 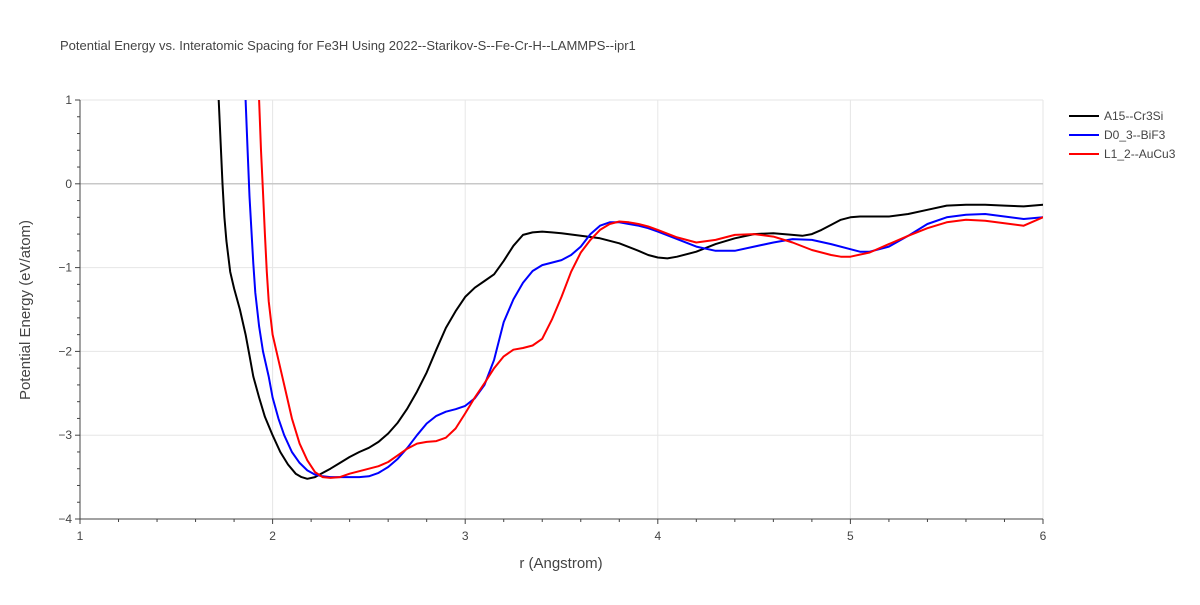 What do you see at coordinates (80, 536) in the screenshot?
I see `x-tick-label: 1` at bounding box center [80, 536].